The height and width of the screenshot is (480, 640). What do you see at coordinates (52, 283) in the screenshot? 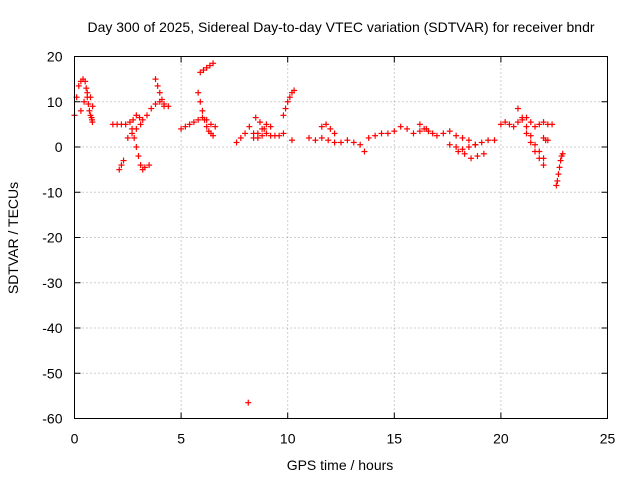
I see `y-tick-label: -30` at bounding box center [52, 283].